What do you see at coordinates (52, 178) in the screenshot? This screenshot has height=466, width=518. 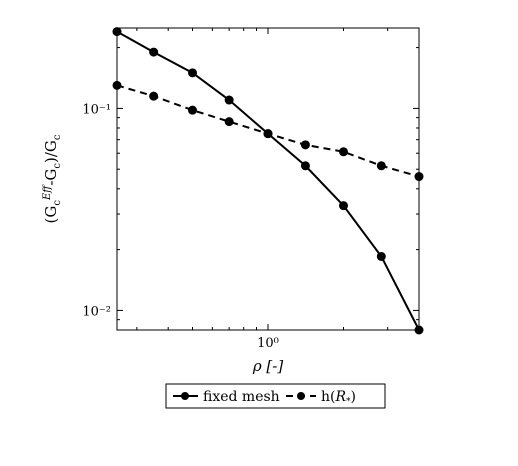 I see `y-axis-label: (GcEff-Gc)/Gc` at bounding box center [52, 178].